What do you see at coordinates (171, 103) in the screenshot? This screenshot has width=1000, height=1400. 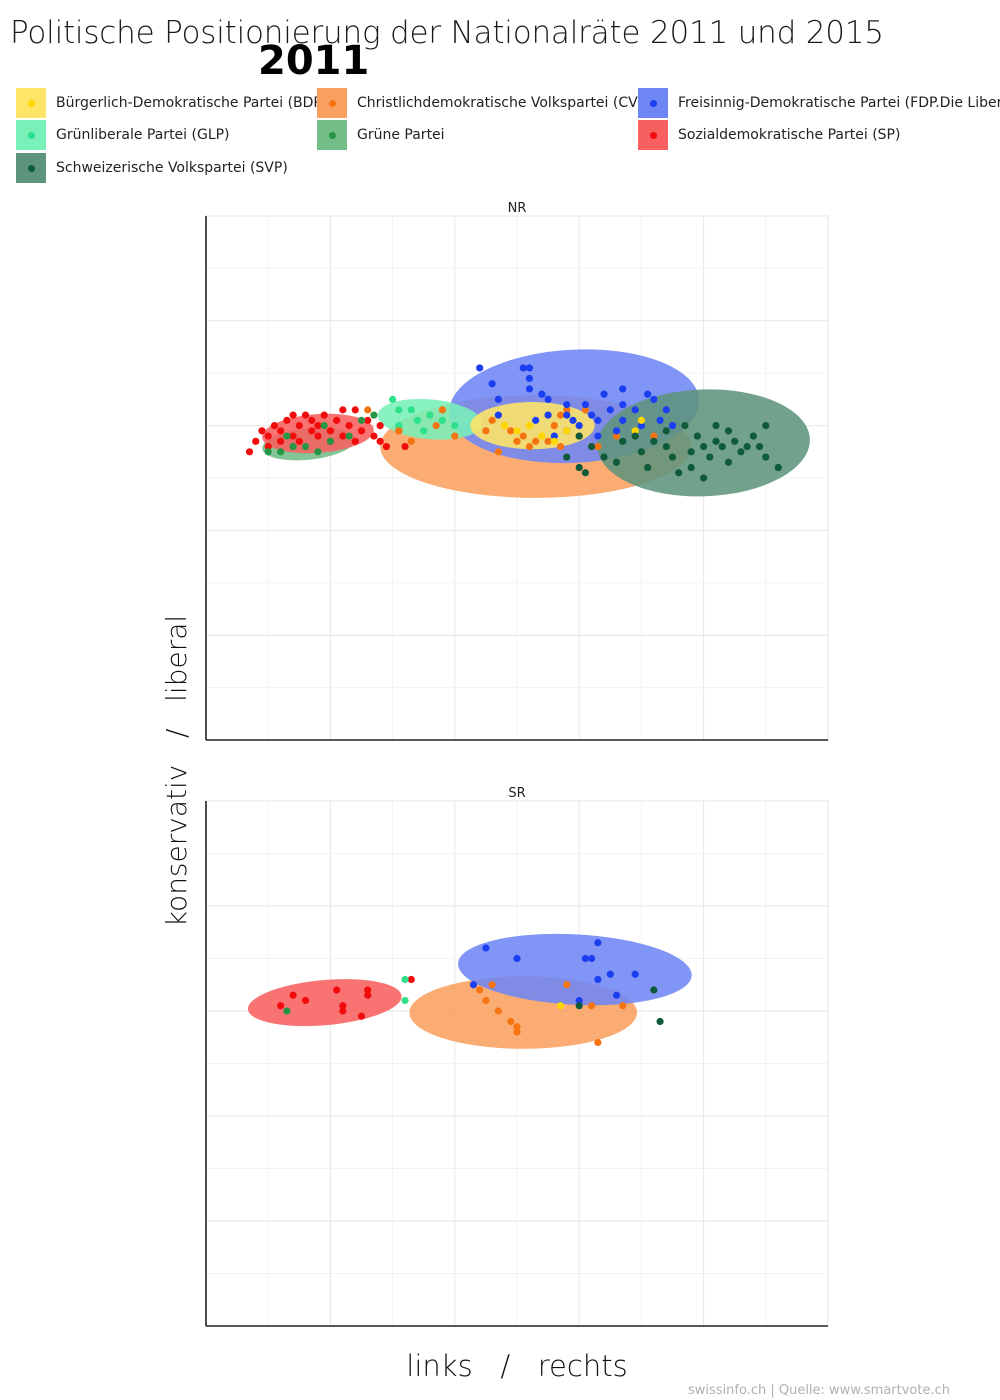 I see `legend-item-bdp: Bürgerlich-Demokratische Partei (BDP)` at bounding box center [171, 103].